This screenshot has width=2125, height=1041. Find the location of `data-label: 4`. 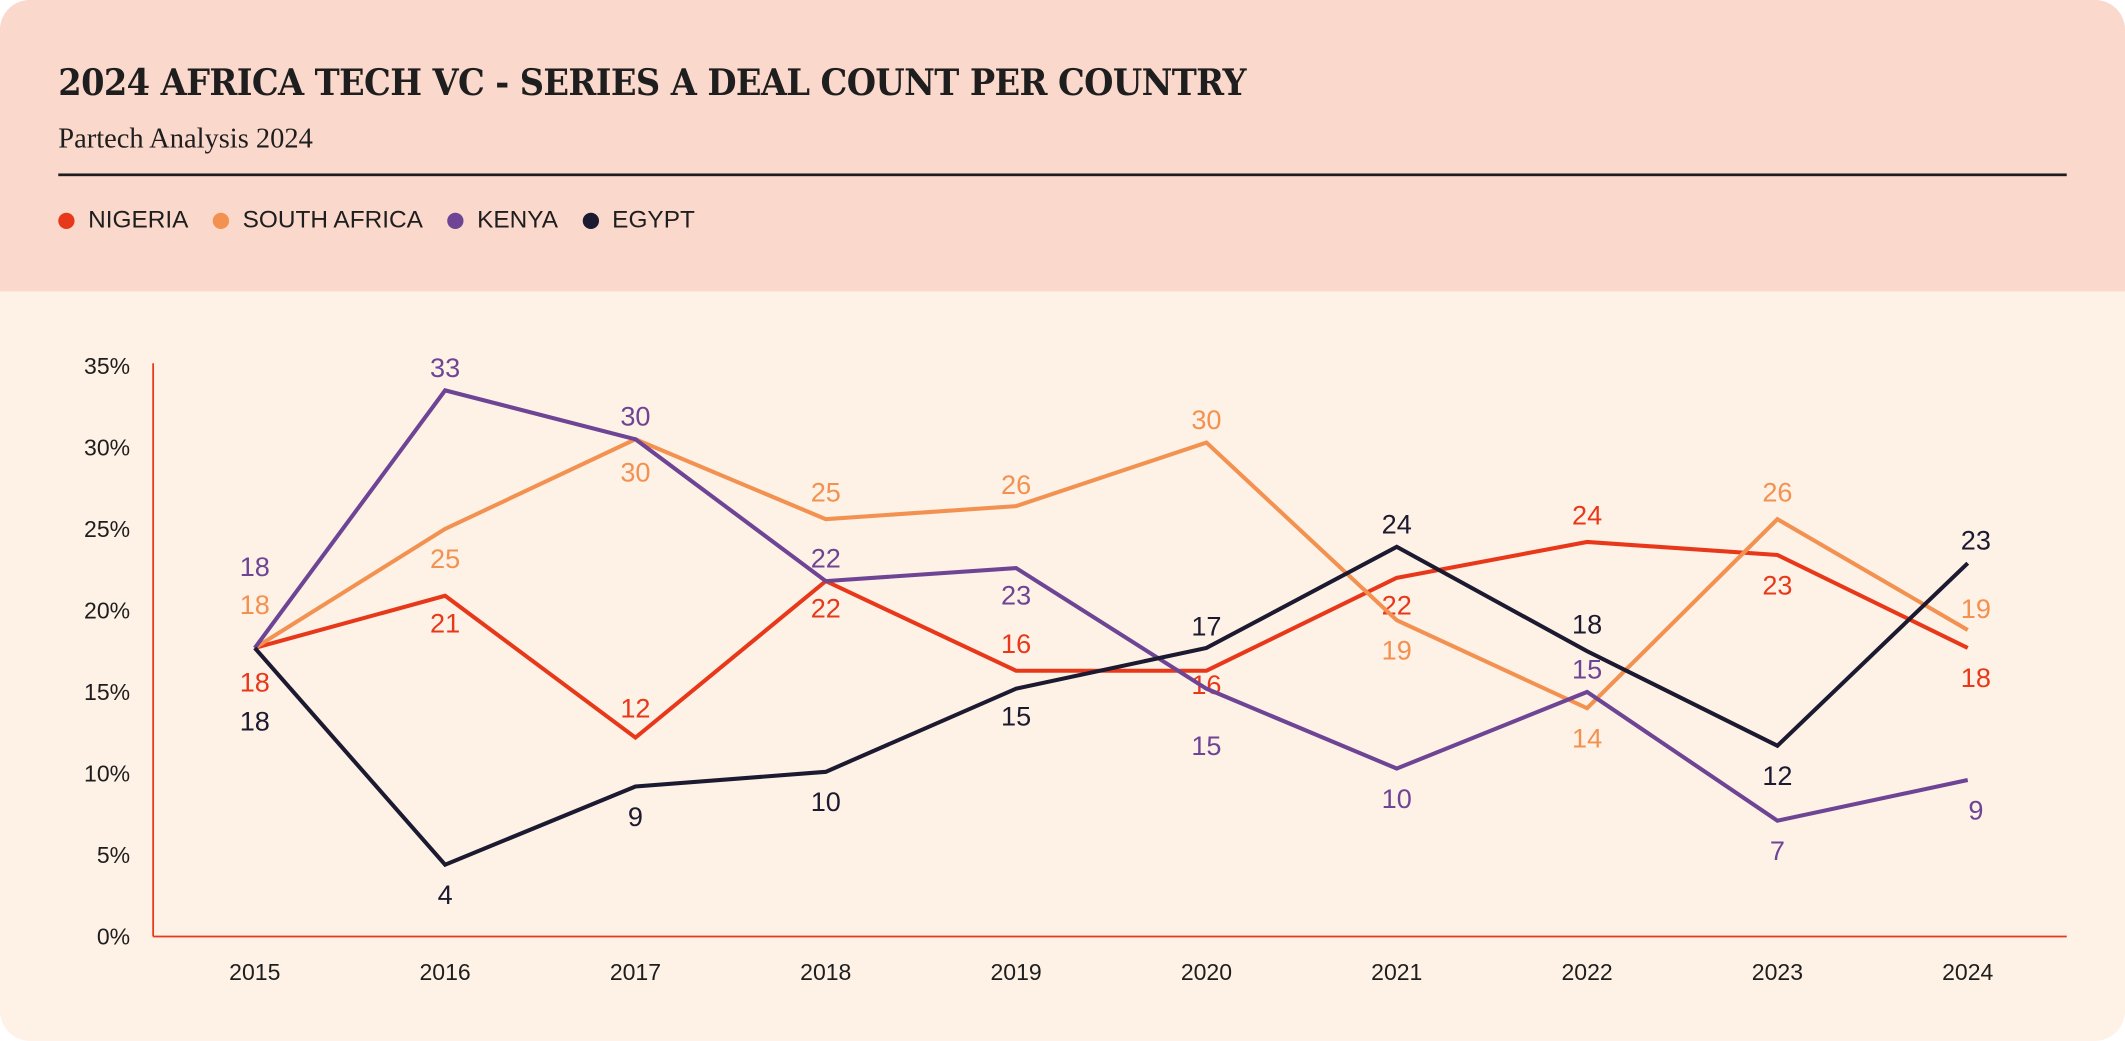

data-label: 4 is located at coordinates (445, 894).